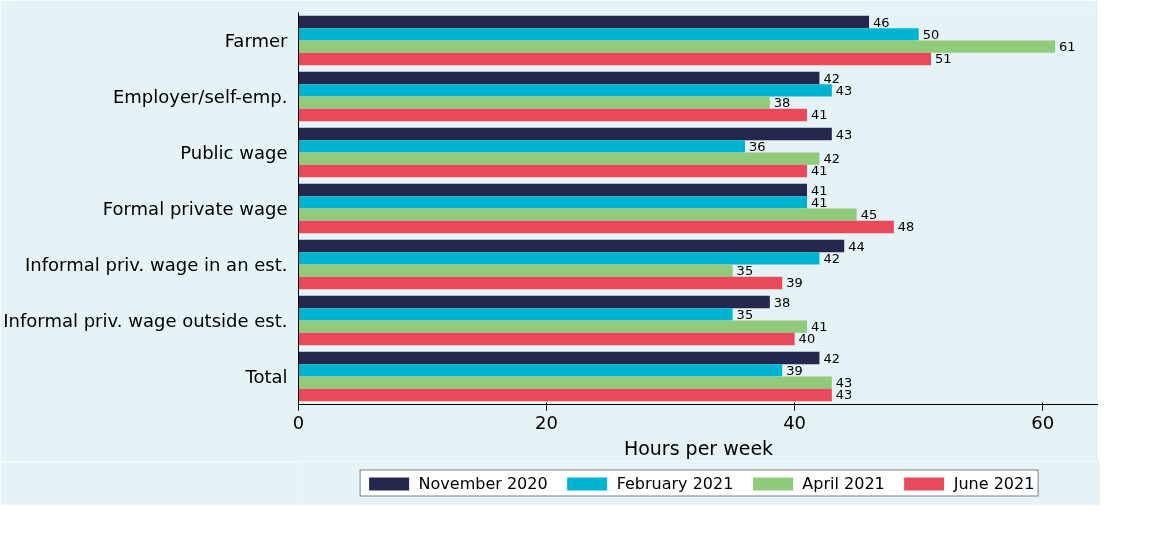 The height and width of the screenshot is (534, 1162). I want to click on y-tick-label: Informal priv. wage in an est., so click(156, 264).